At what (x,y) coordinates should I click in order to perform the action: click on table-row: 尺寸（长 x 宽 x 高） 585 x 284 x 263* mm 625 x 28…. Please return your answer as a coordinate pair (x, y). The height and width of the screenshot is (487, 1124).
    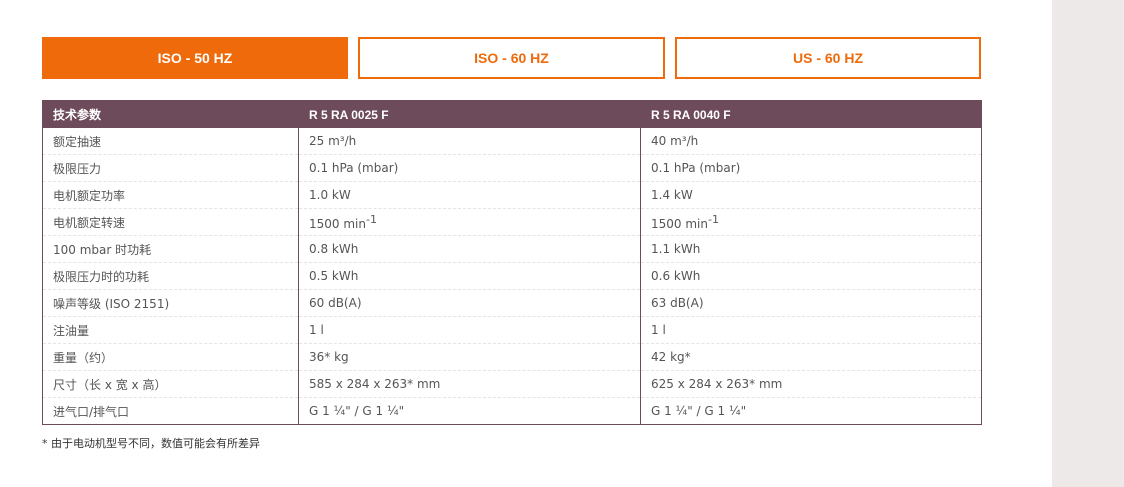
    Looking at the image, I should click on (512, 384).